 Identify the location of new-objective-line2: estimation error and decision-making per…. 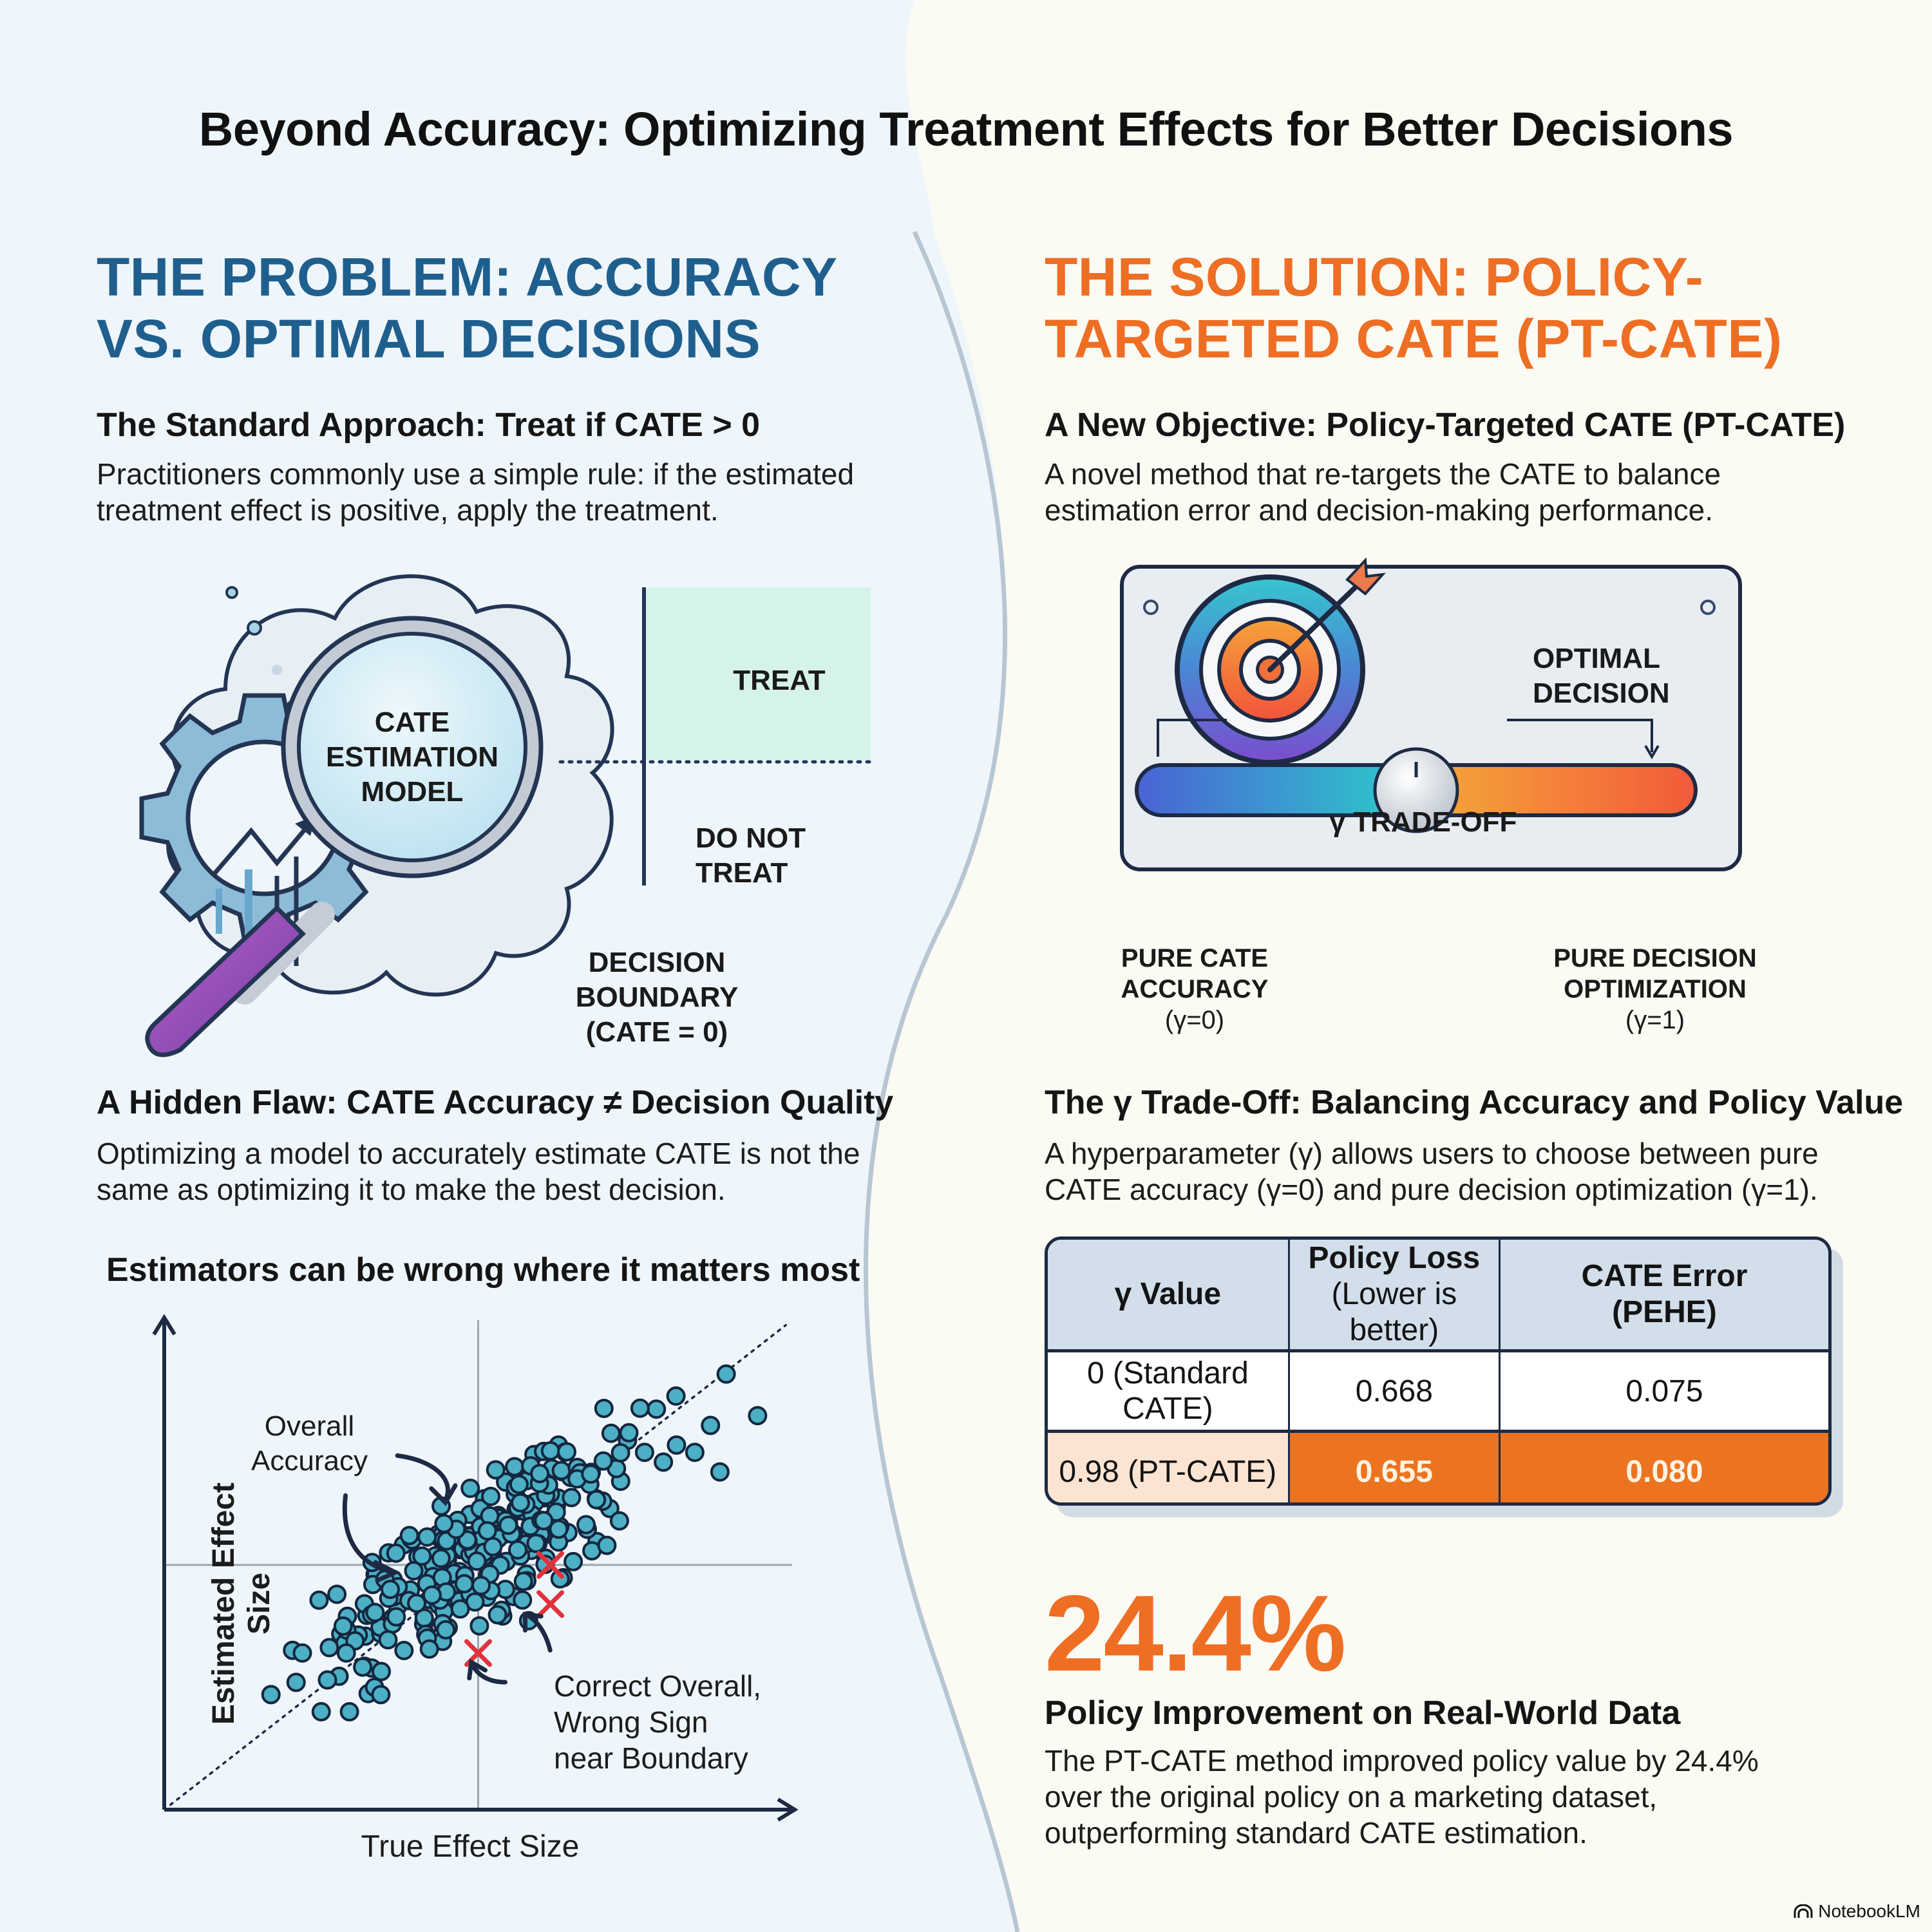
(1380, 510).